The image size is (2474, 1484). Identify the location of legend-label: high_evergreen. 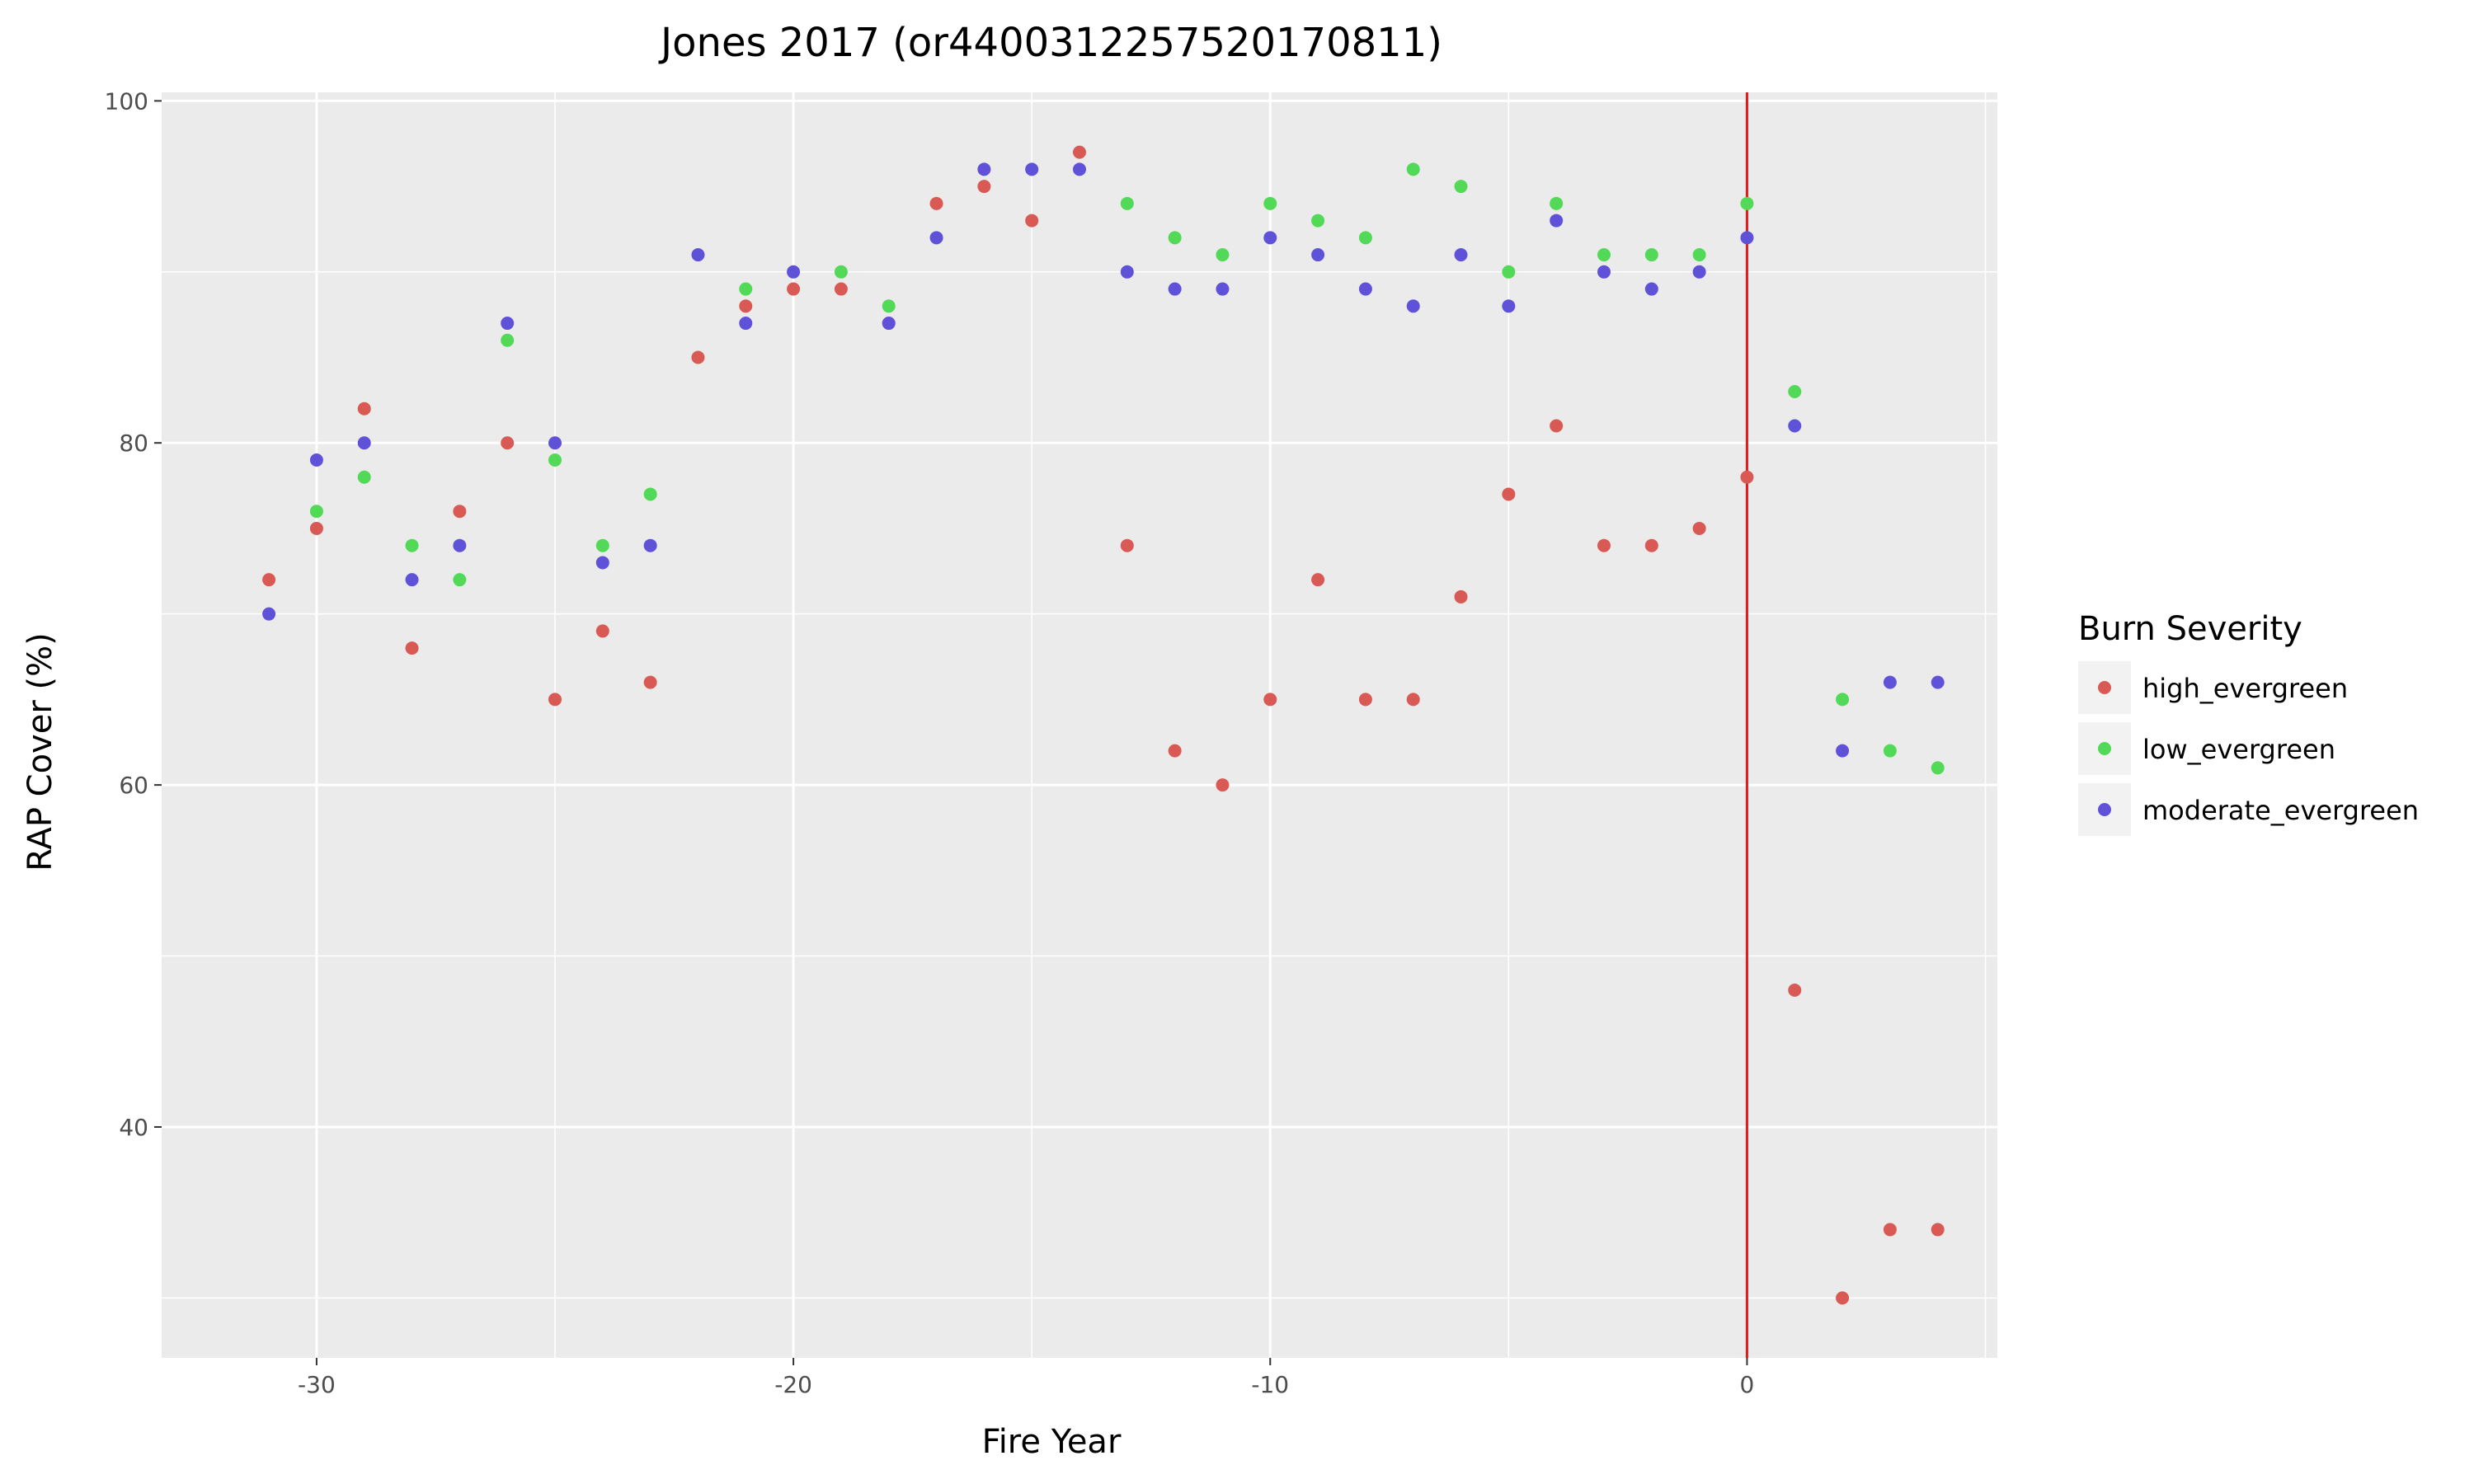
(2245, 688).